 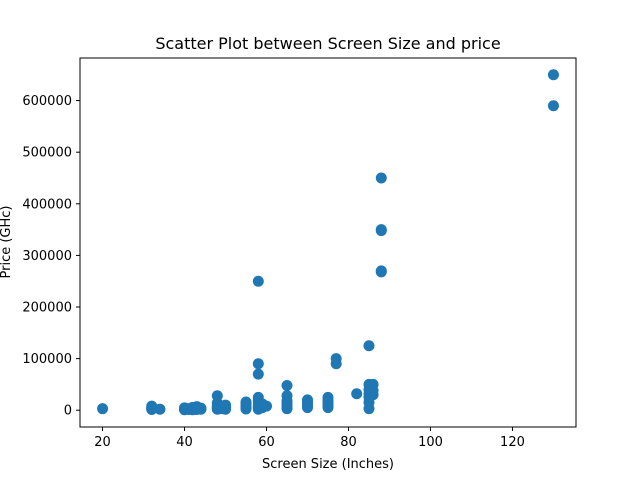 What do you see at coordinates (512, 442) in the screenshot?
I see `x-tick-label: 120` at bounding box center [512, 442].